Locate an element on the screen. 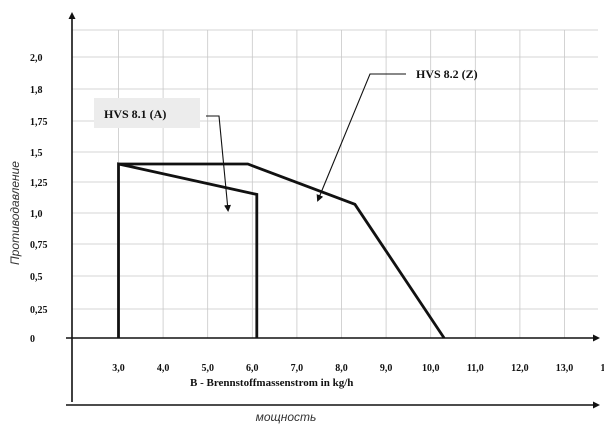 The width and height of the screenshot is (604, 425). leader-line-hvs82 is located at coordinates (361, 137).